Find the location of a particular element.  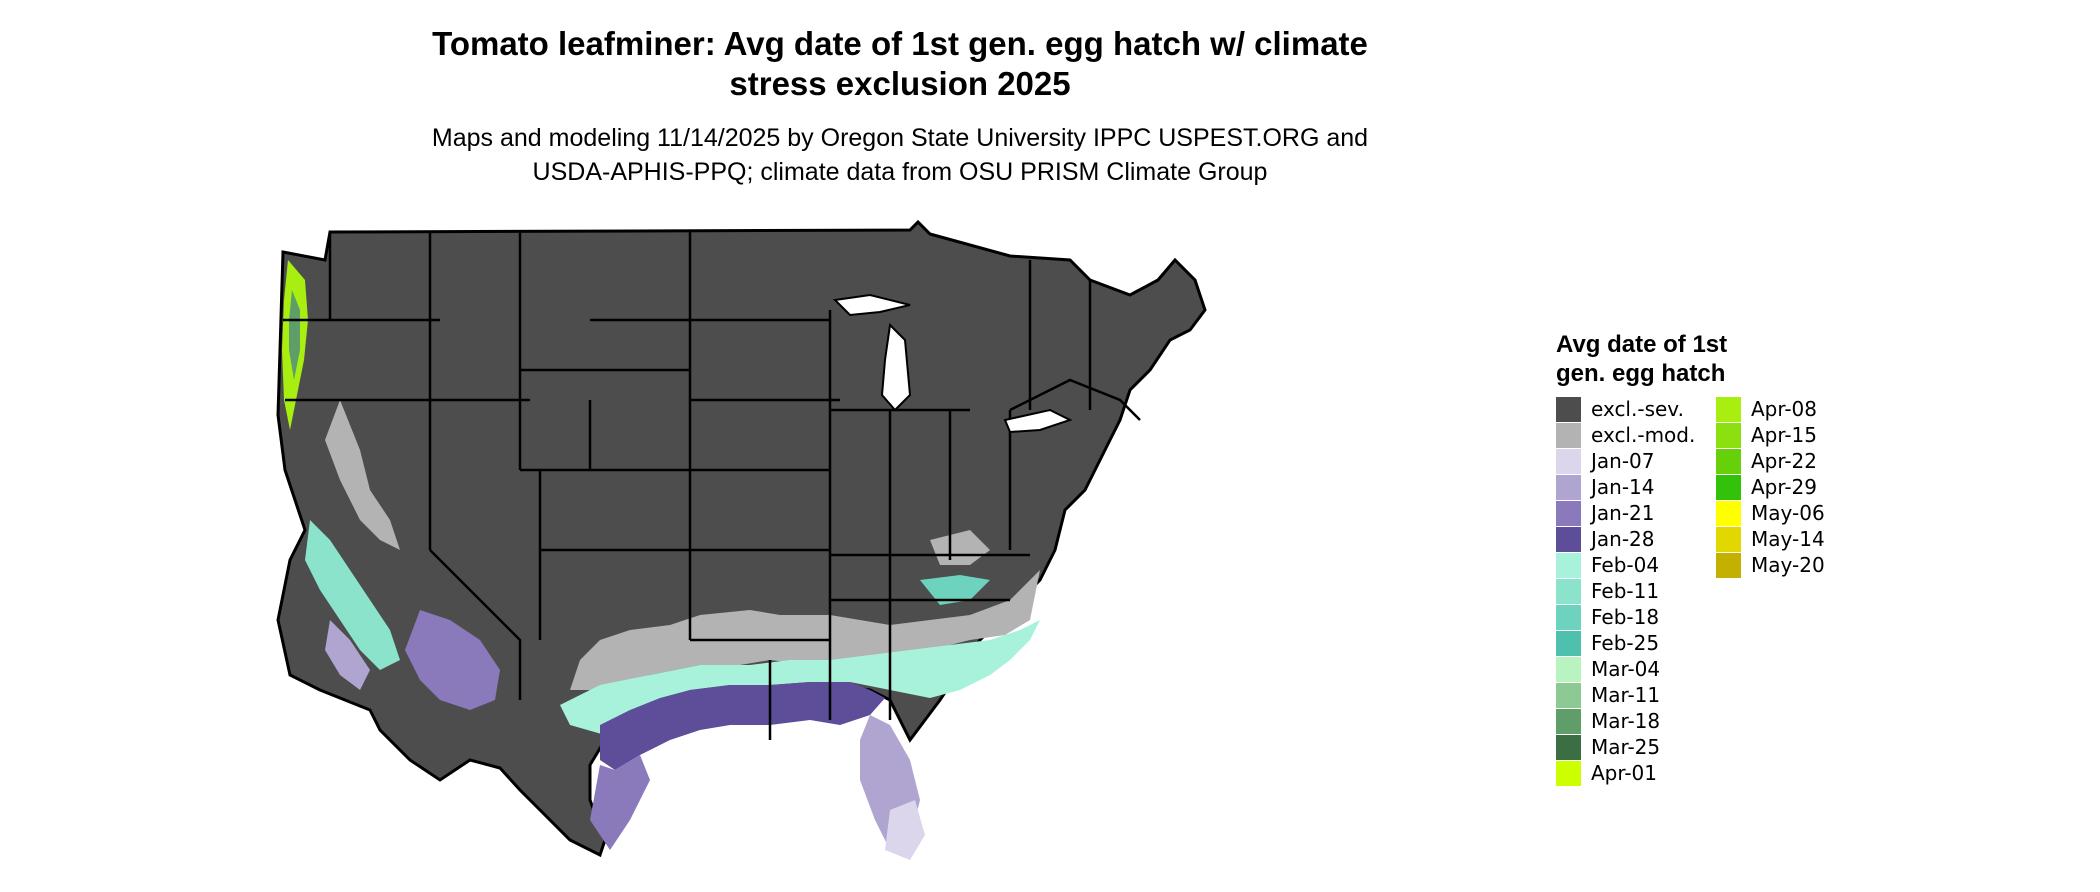

legend-item: May-20 is located at coordinates (1770, 565).